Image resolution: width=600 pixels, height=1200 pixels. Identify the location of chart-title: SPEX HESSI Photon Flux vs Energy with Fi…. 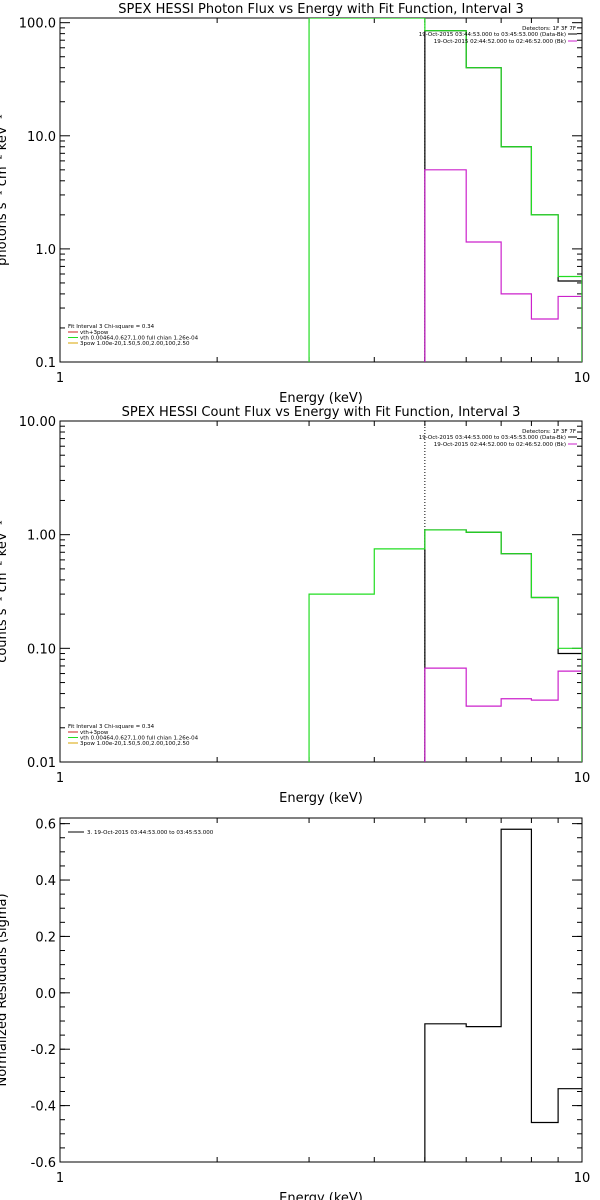
(321, 9).